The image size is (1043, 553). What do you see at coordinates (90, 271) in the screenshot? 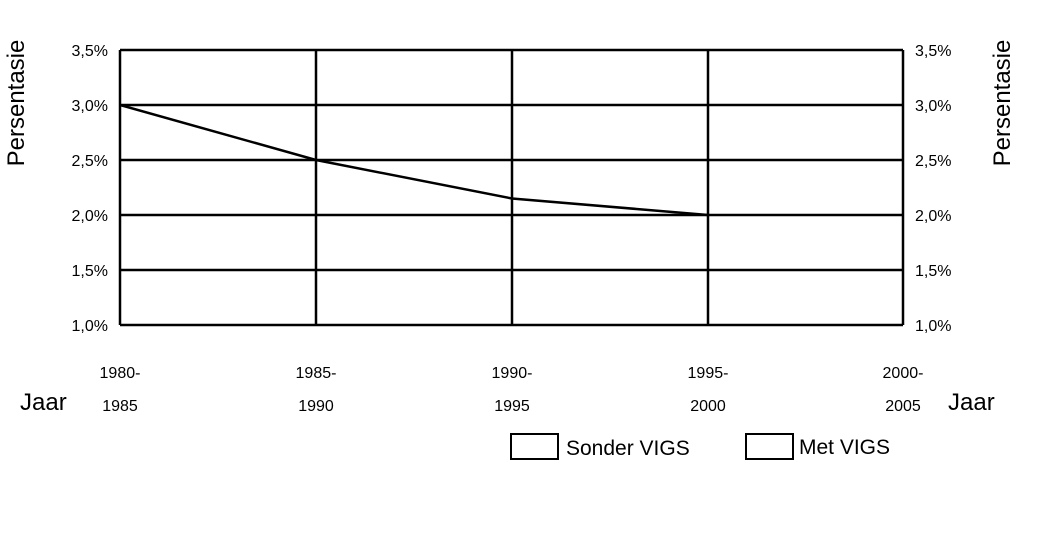
I see `y-tick-label-left: 1,5%` at bounding box center [90, 271].